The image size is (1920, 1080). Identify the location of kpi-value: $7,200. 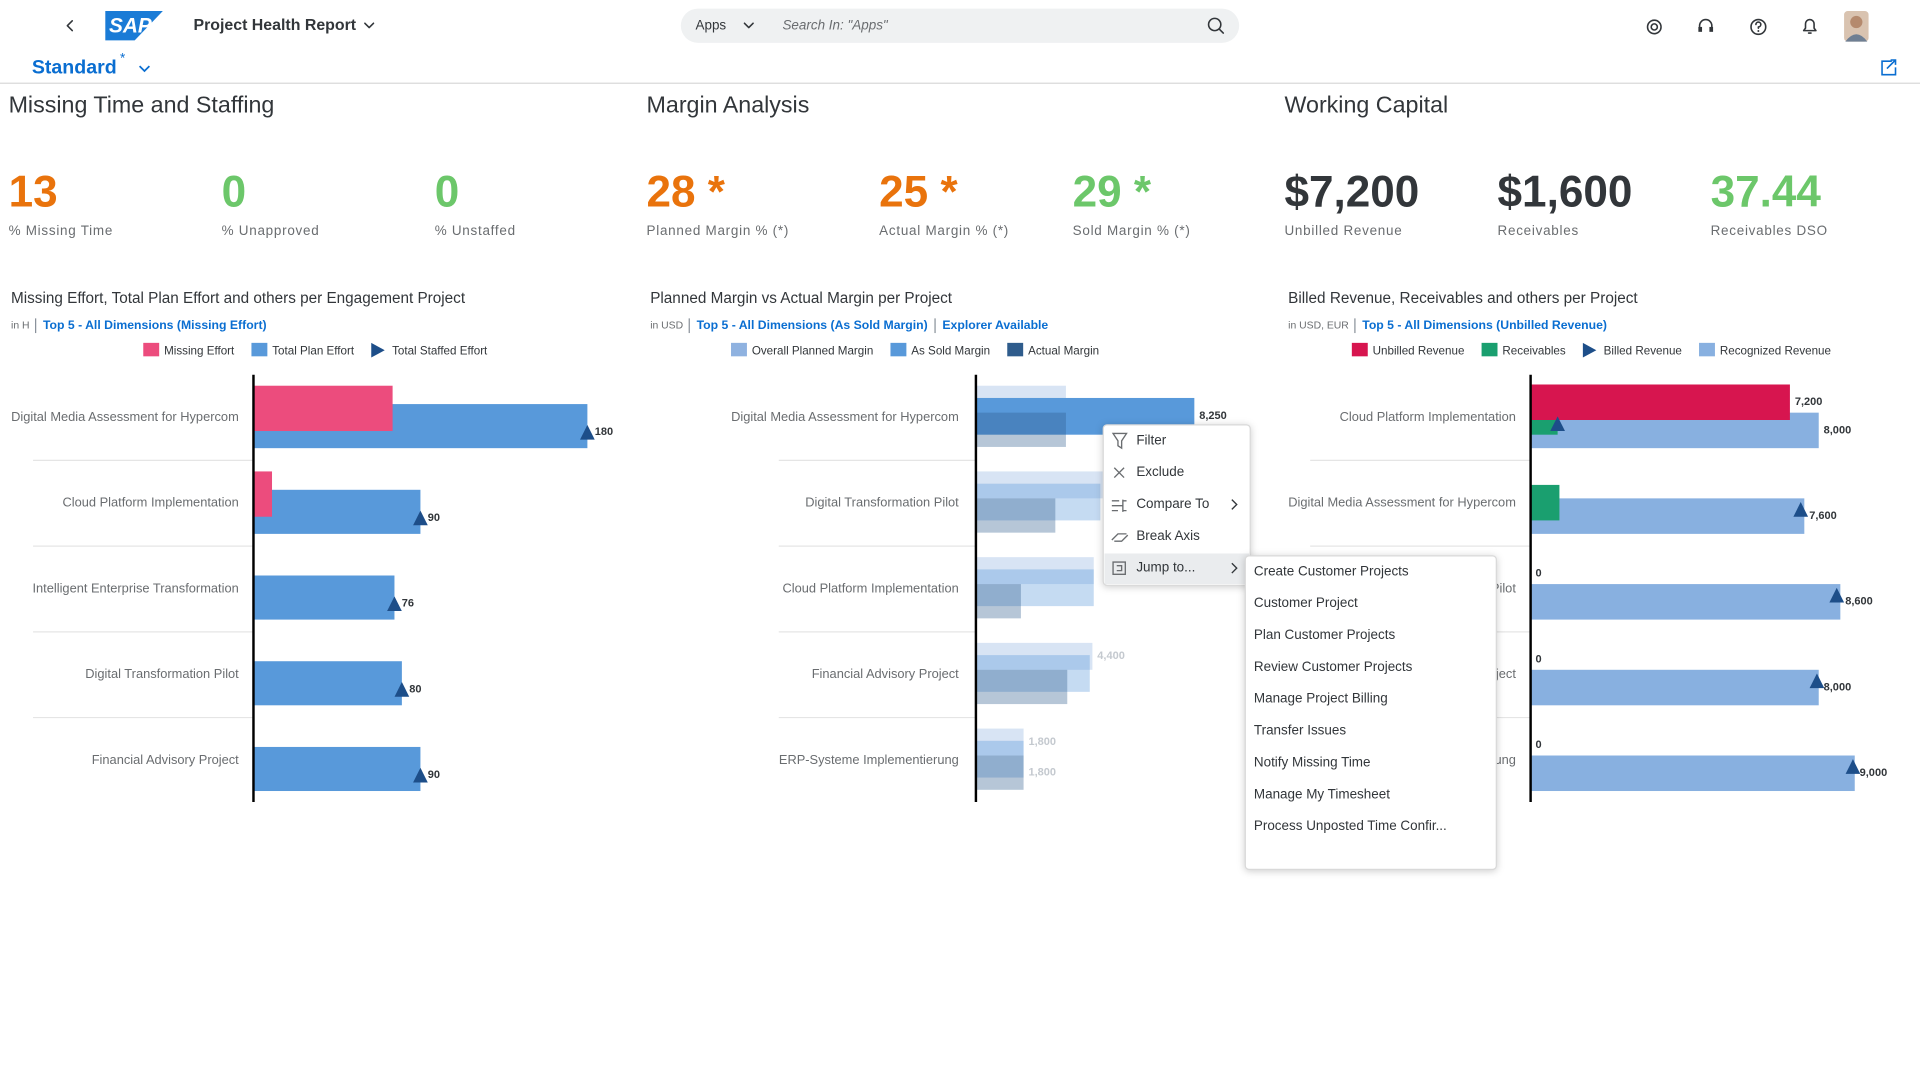
(1351, 191).